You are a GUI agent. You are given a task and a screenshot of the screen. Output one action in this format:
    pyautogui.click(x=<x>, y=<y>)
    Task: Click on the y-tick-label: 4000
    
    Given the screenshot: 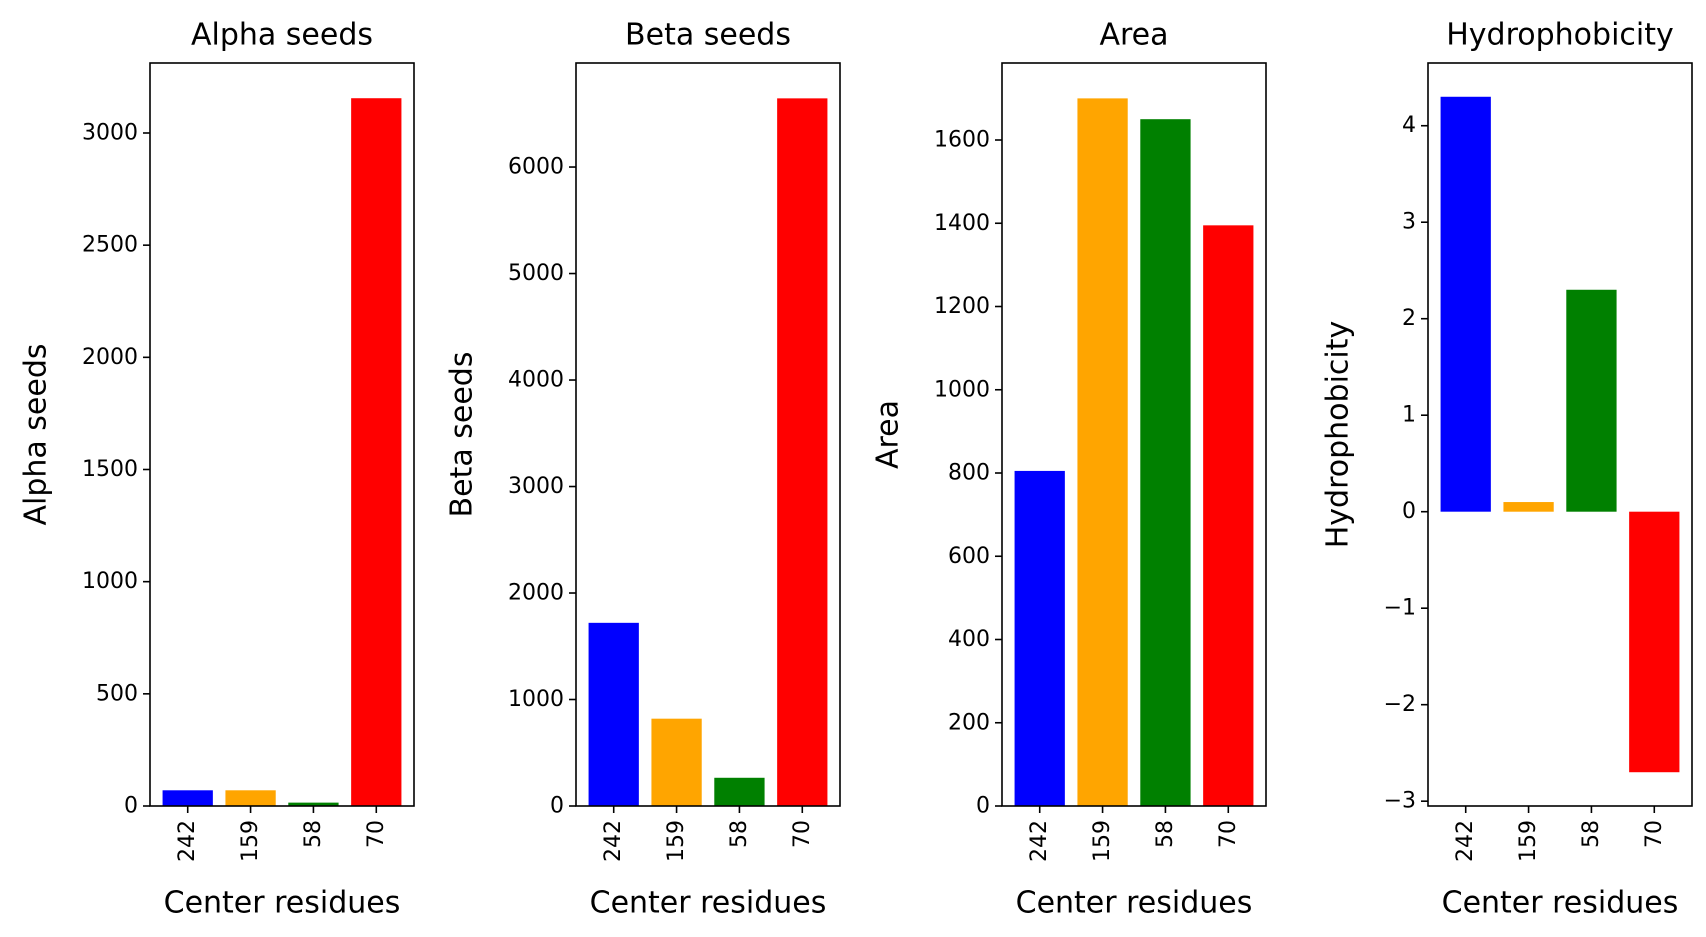 What is the action you would take?
    pyautogui.click(x=536, y=380)
    